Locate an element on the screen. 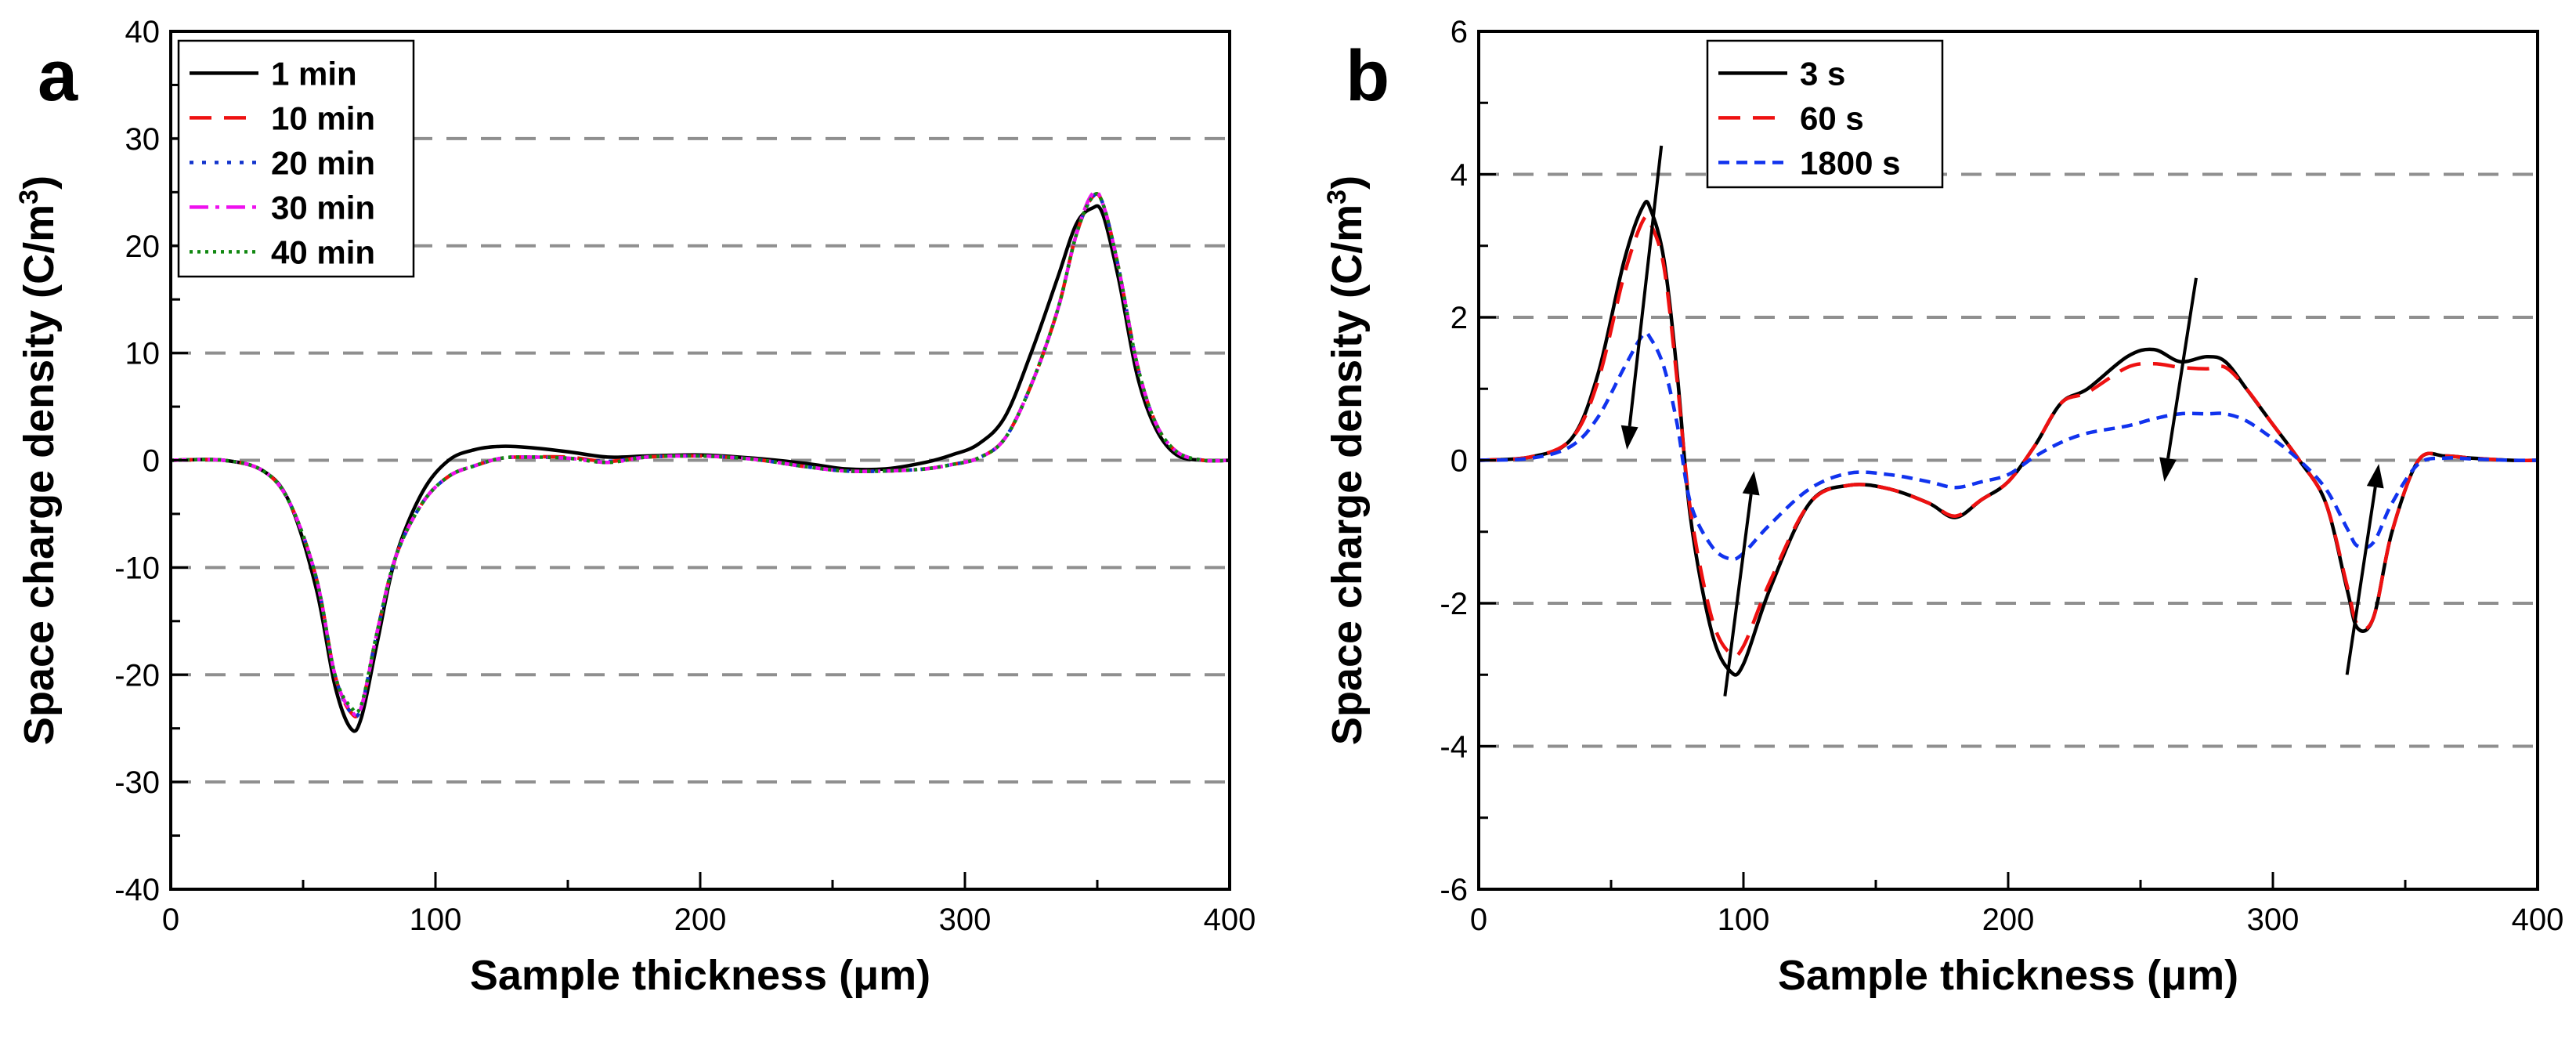 The height and width of the screenshot is (1042, 2576). legend-label-3: 20 min is located at coordinates (323, 162).